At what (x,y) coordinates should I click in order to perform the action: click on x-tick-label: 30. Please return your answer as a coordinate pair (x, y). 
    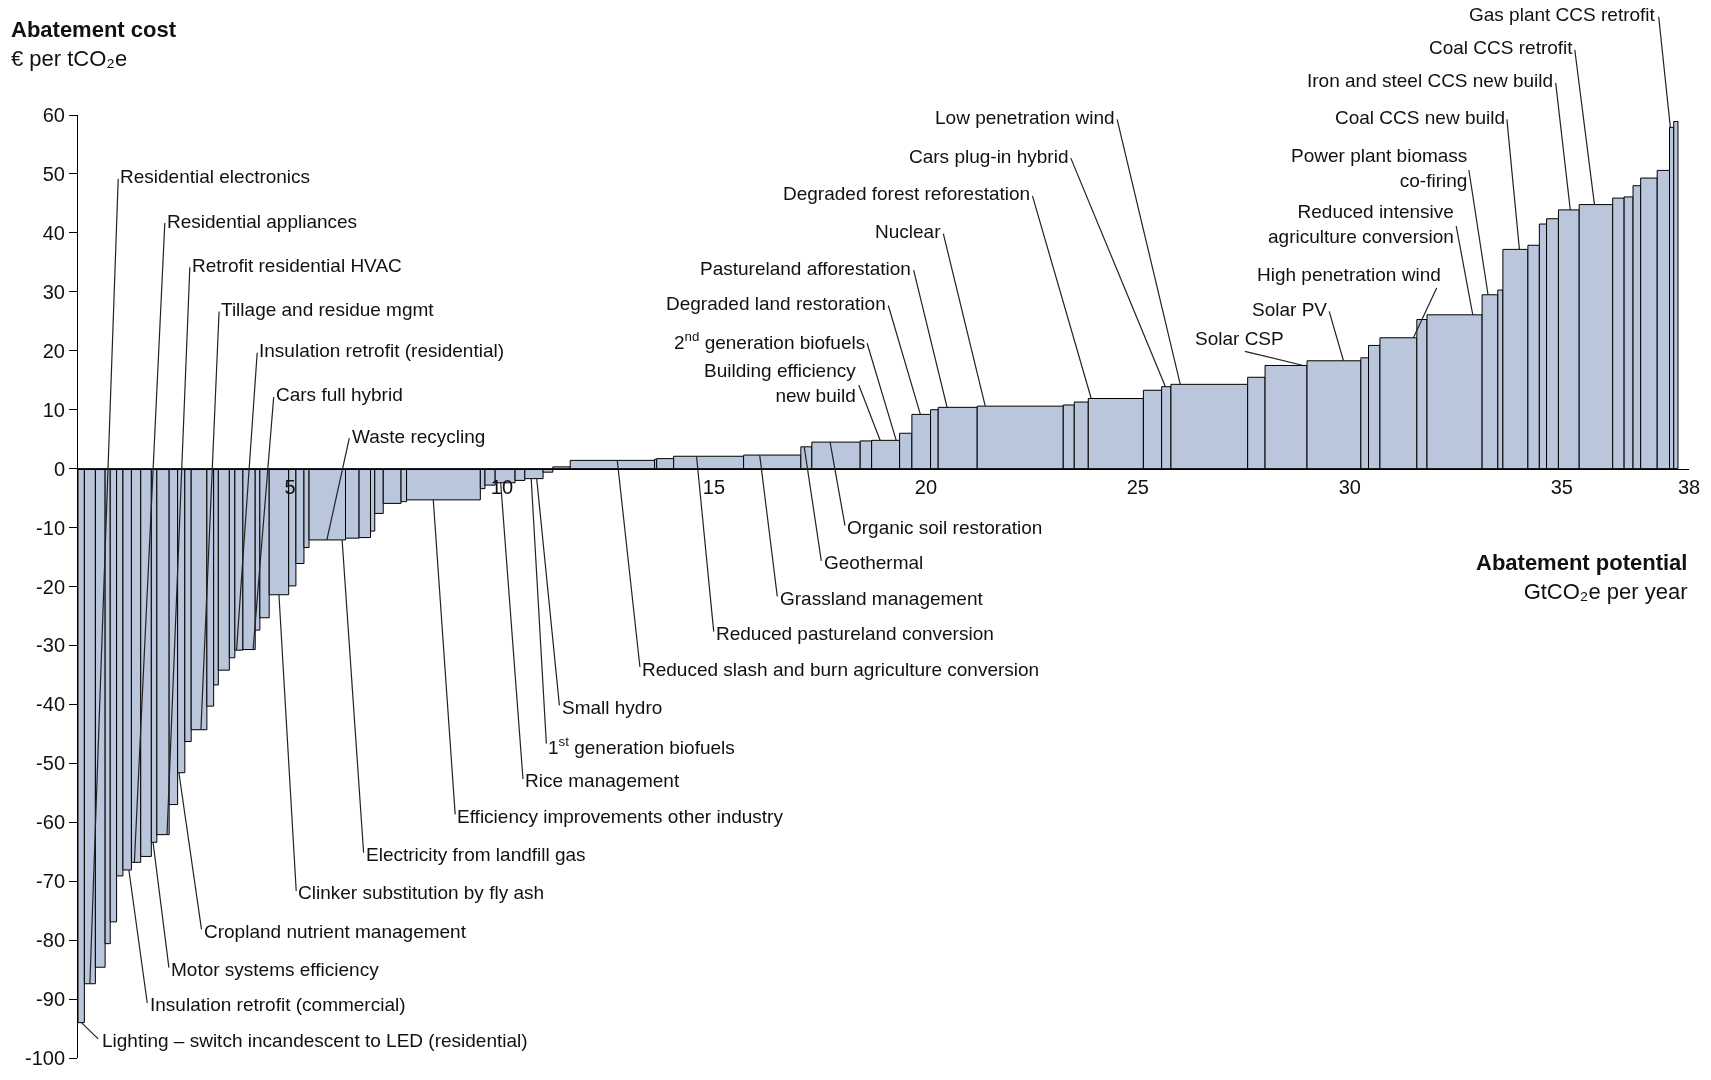
    Looking at the image, I should click on (1349, 487).